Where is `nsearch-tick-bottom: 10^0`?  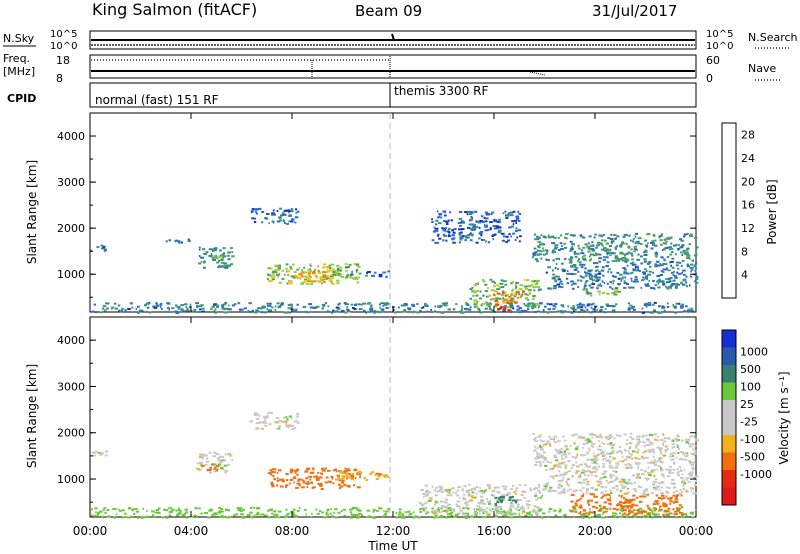 nsearch-tick-bottom: 10^0 is located at coordinates (719, 46).